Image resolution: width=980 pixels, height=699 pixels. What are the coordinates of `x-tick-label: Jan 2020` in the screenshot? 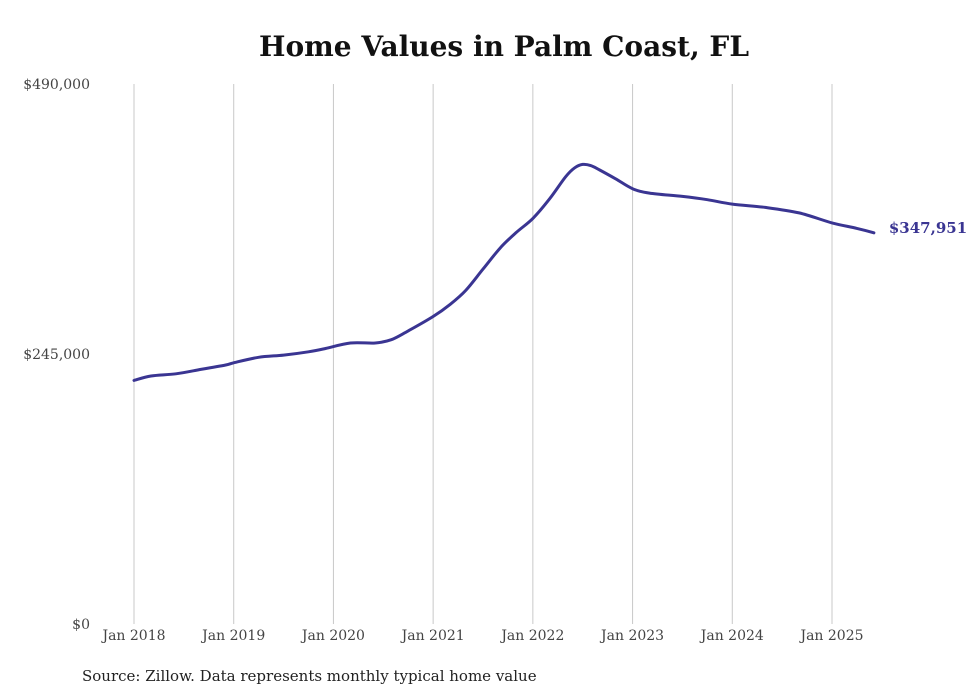 It's located at (332, 636).